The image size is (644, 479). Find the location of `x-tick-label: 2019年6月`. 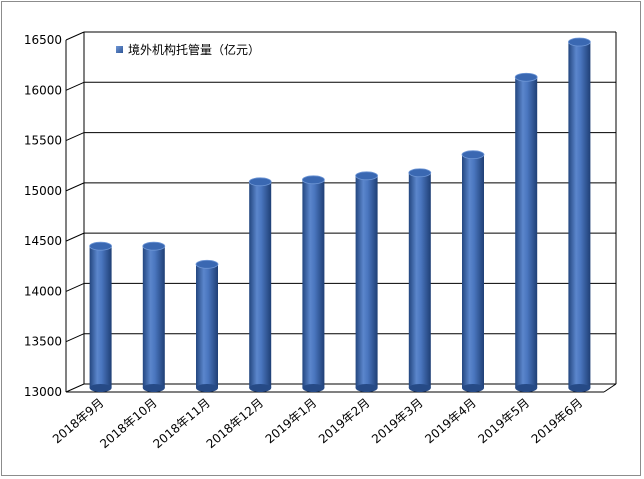

x-tick-label: 2019年6月 is located at coordinates (557, 421).